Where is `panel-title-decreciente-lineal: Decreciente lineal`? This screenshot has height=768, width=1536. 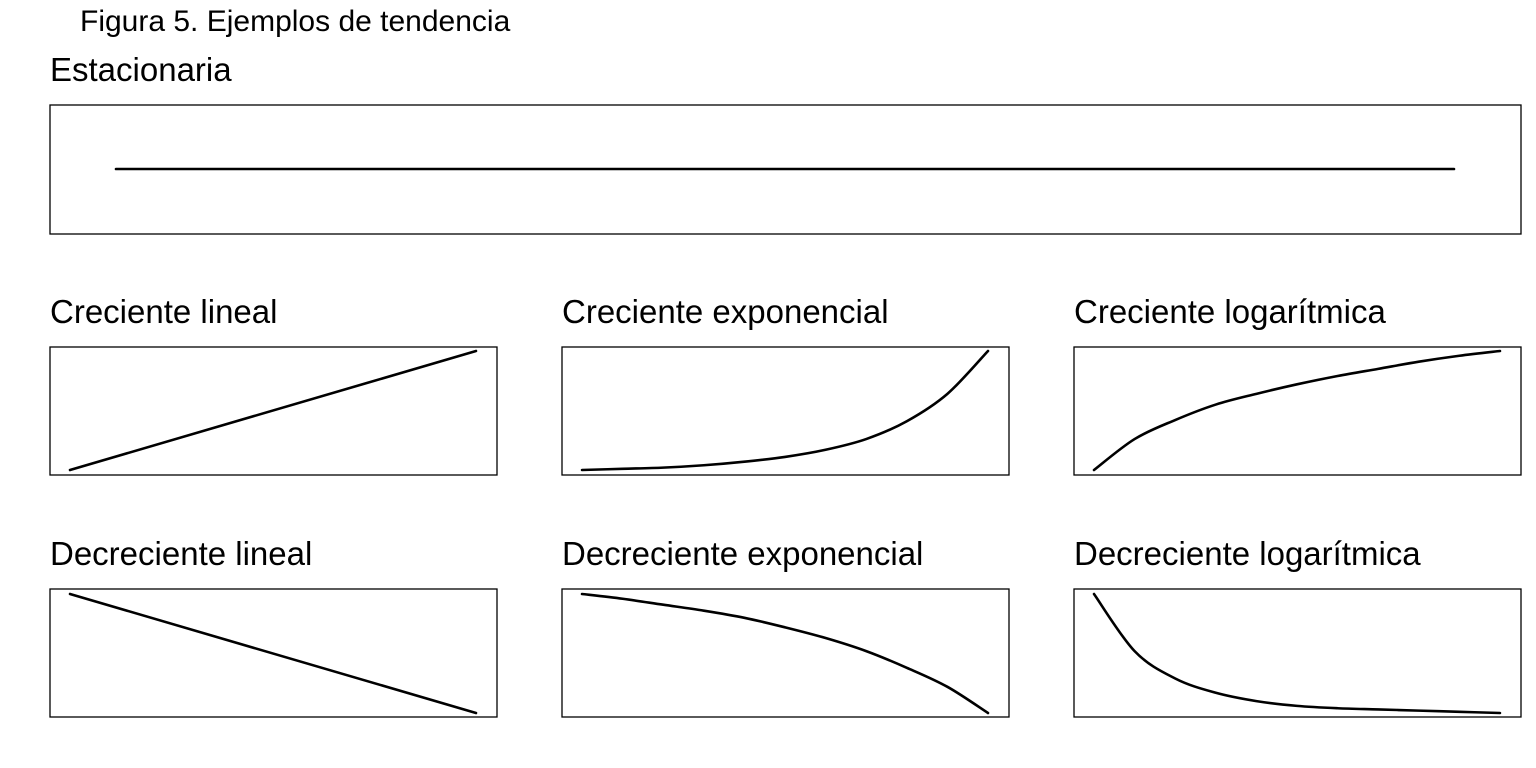
panel-title-decreciente-lineal: Decreciente lineal is located at coordinates (181, 553).